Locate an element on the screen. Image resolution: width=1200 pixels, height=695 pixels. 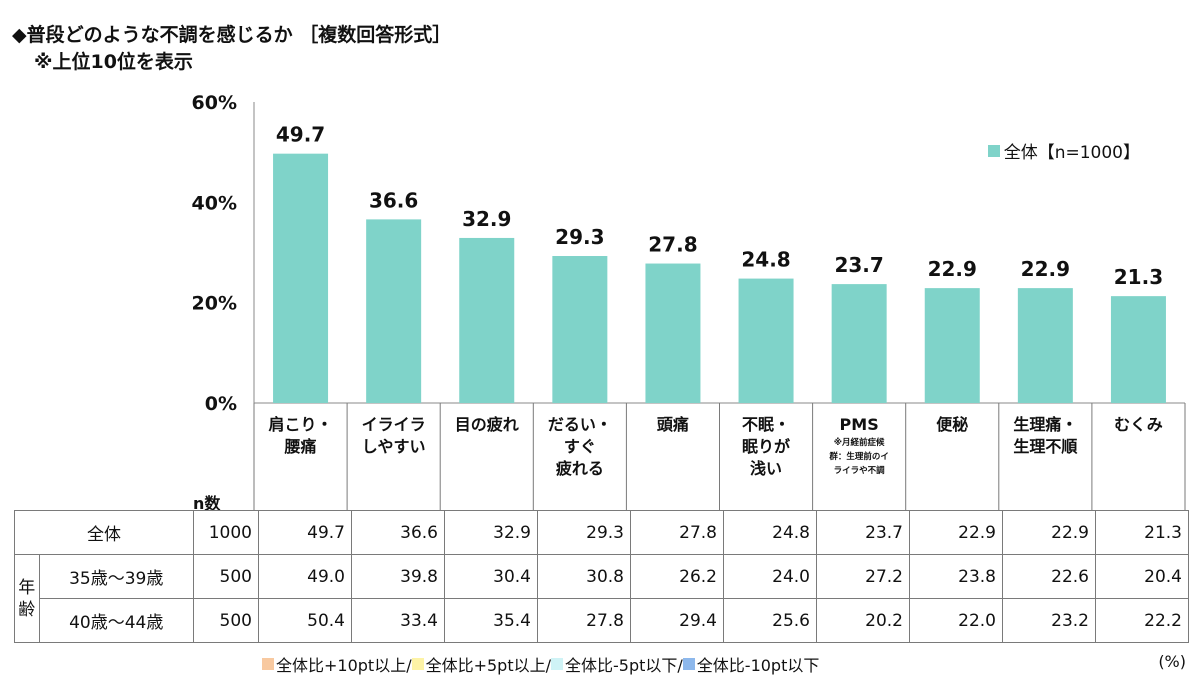
data-label: 32.9 is located at coordinates (486, 219).